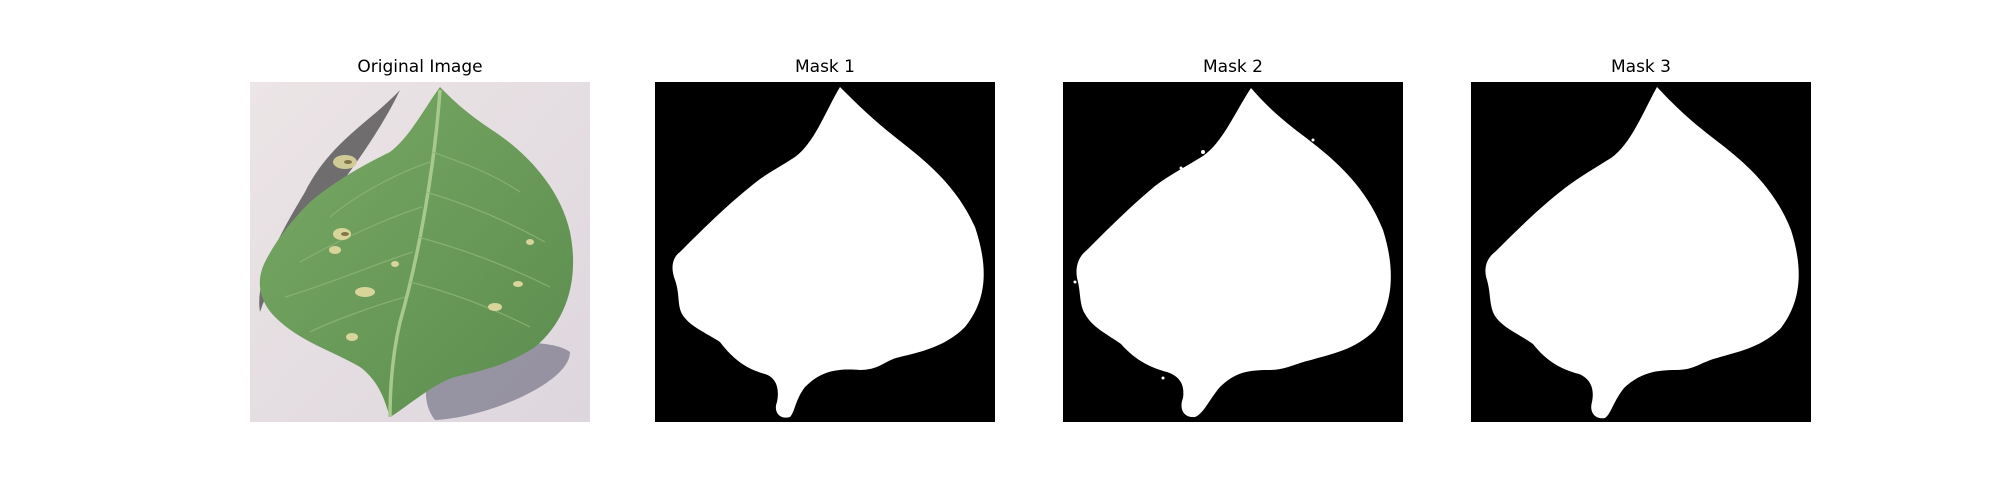 The image size is (2000, 500). I want to click on mask-noise, so click(1230, 275).